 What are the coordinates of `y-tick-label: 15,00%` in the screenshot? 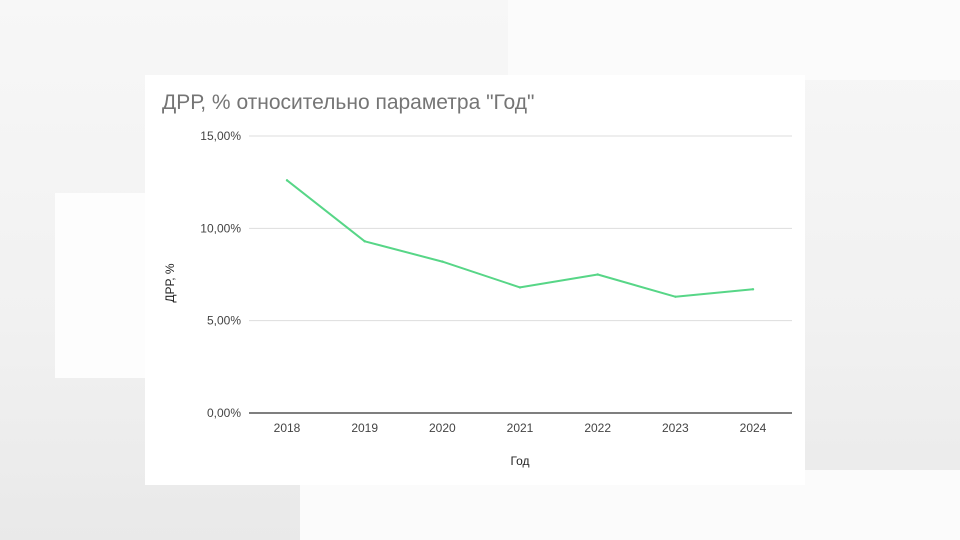 It's located at (220, 136).